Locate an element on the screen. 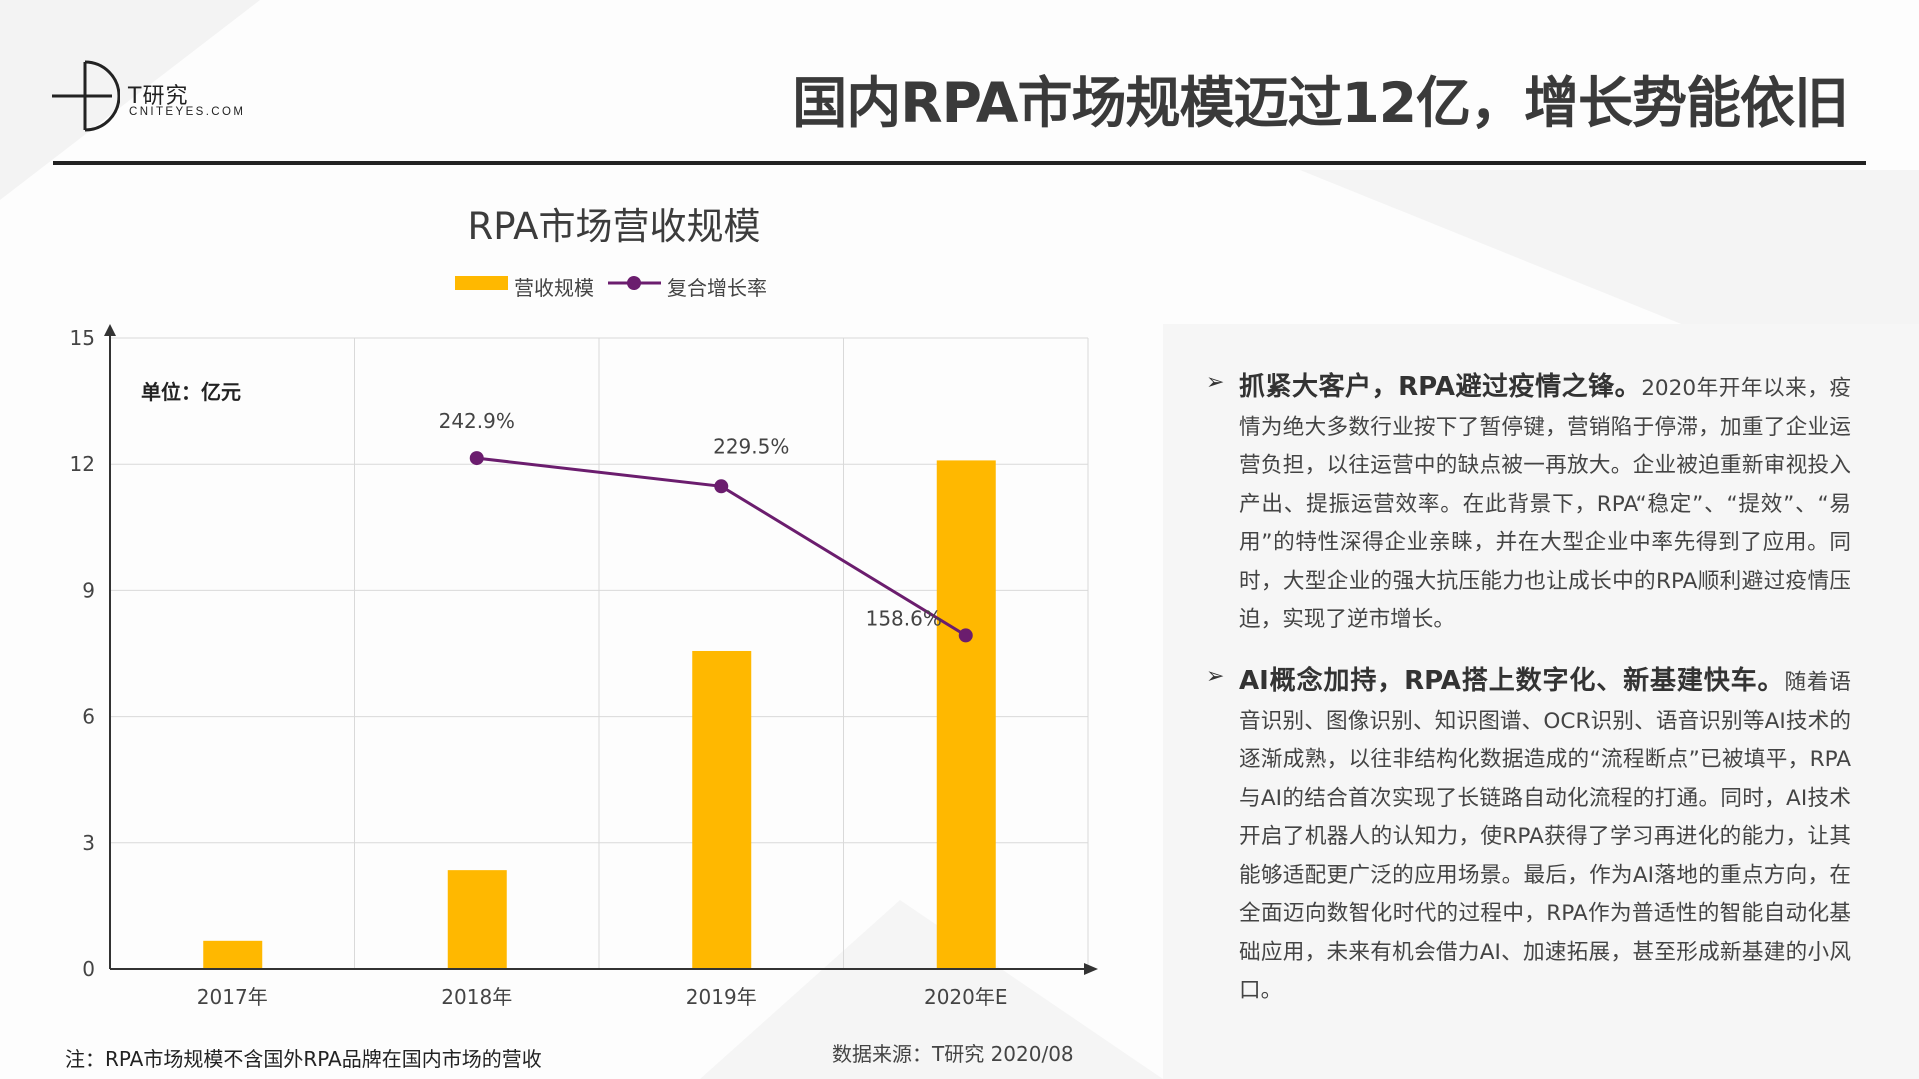  legend-label-growth: 复合增长率 is located at coordinates (717, 288).